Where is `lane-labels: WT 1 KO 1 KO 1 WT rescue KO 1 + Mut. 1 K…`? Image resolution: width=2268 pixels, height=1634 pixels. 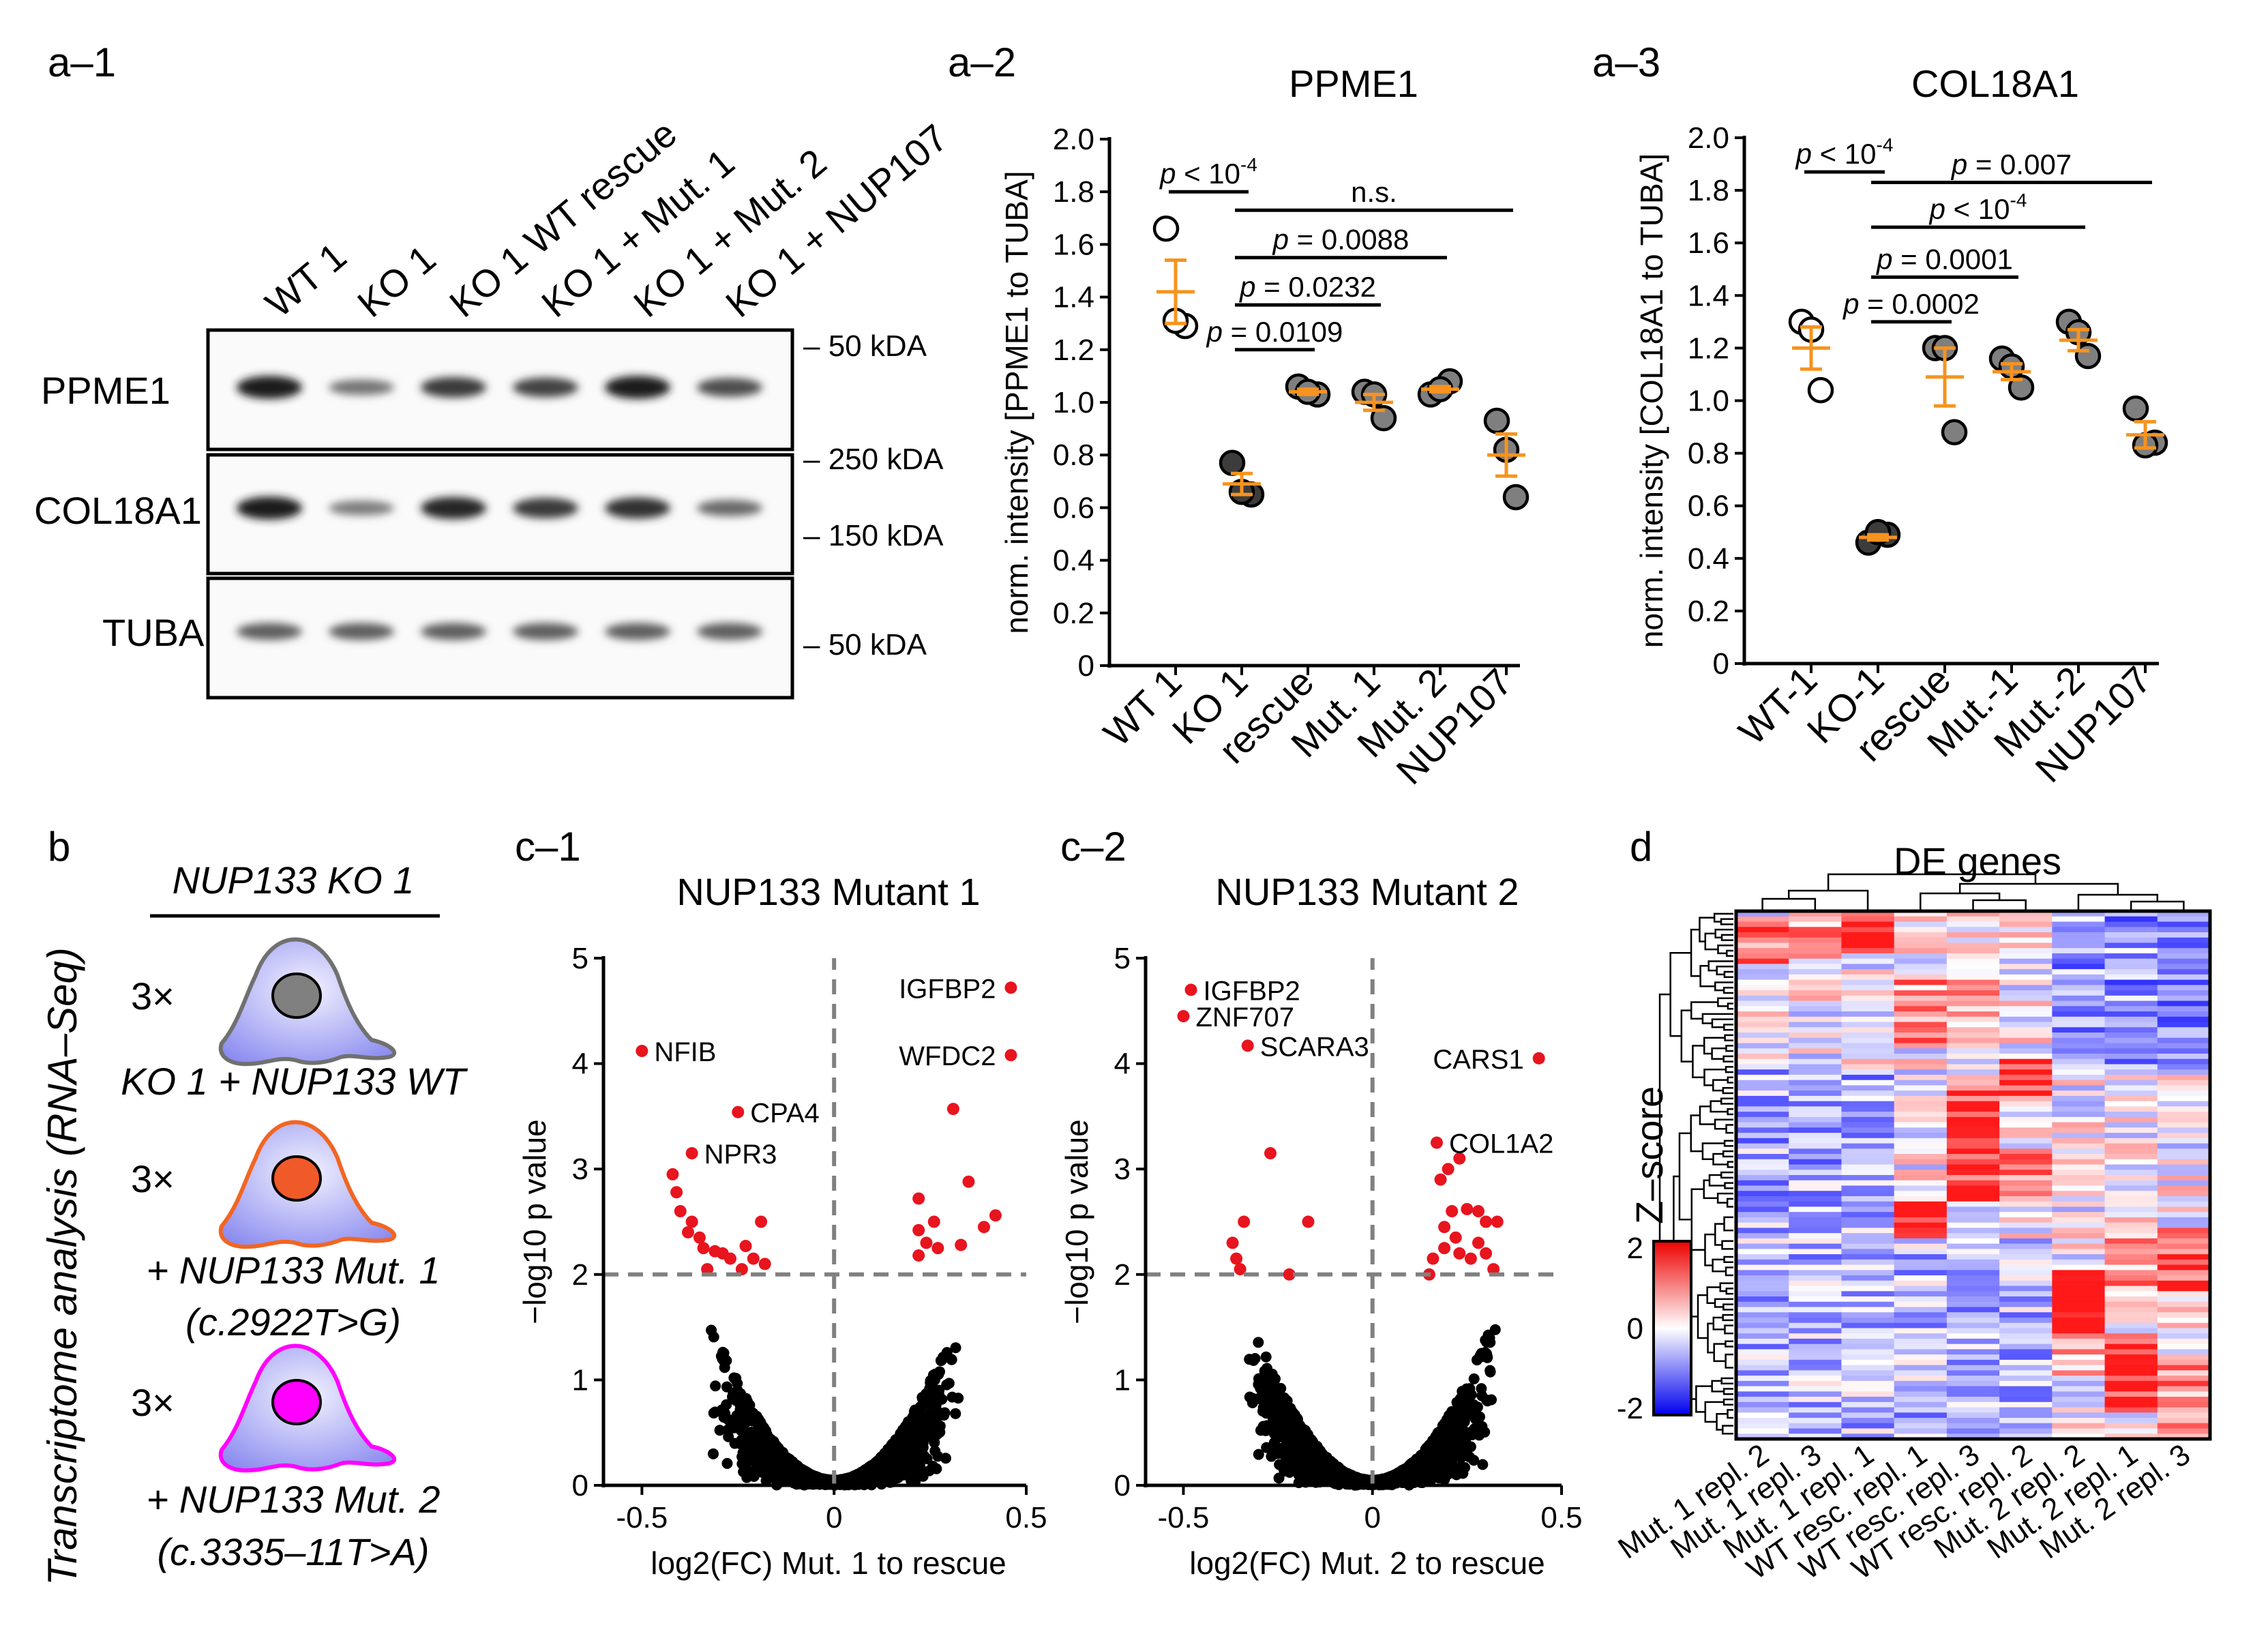 lane-labels: WT 1 KO 1 KO 1 WT rescue KO 1 + Mut. 1 K… is located at coordinates (606, 219).